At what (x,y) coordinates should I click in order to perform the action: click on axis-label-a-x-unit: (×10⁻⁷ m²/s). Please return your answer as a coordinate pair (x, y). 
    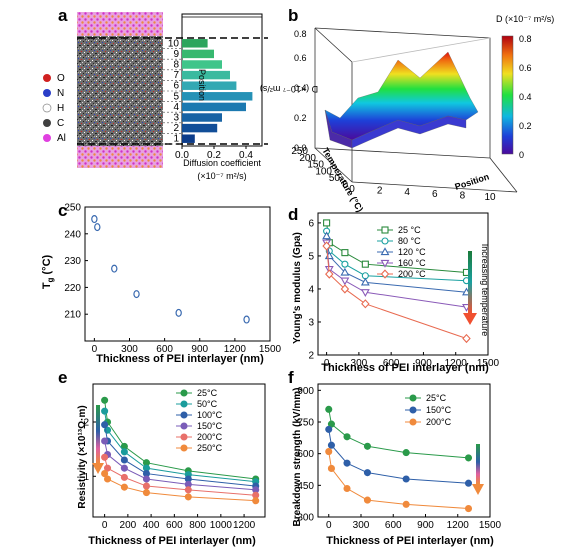
    Looking at the image, I should click on (221, 176).